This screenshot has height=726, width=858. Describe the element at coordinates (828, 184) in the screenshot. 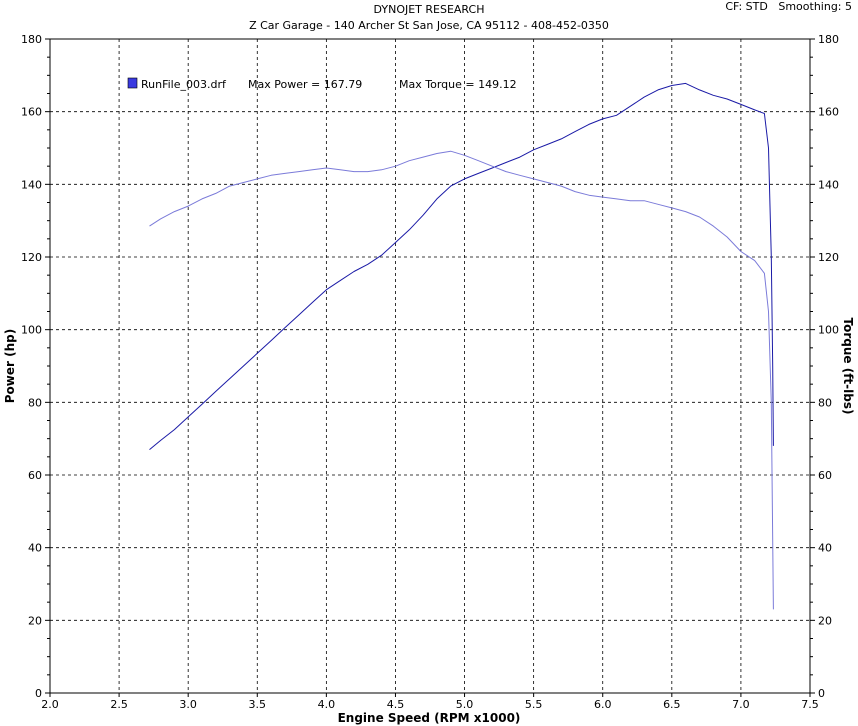

I see `y-tick-label-right: 140` at that location.